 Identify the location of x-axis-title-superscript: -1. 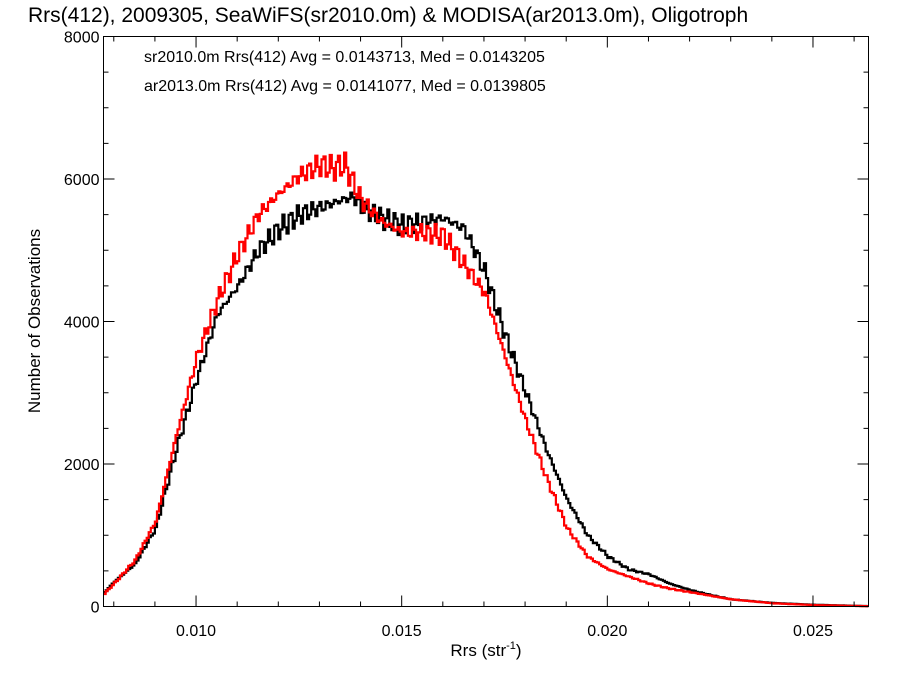
(511, 646).